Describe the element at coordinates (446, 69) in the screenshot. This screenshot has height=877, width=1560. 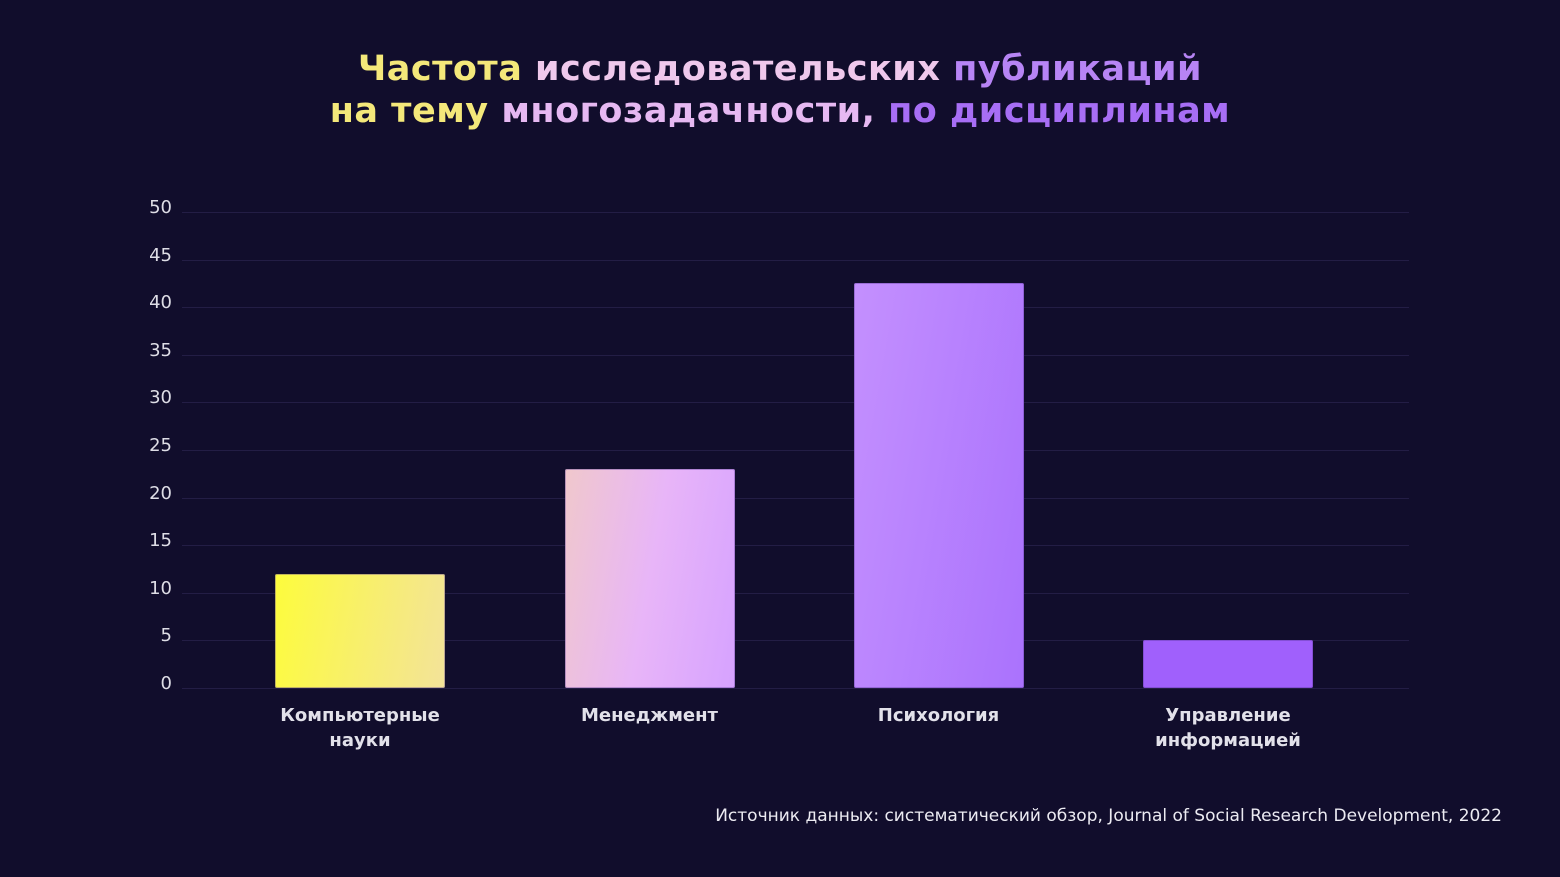
I see `title-segment: Частота` at that location.